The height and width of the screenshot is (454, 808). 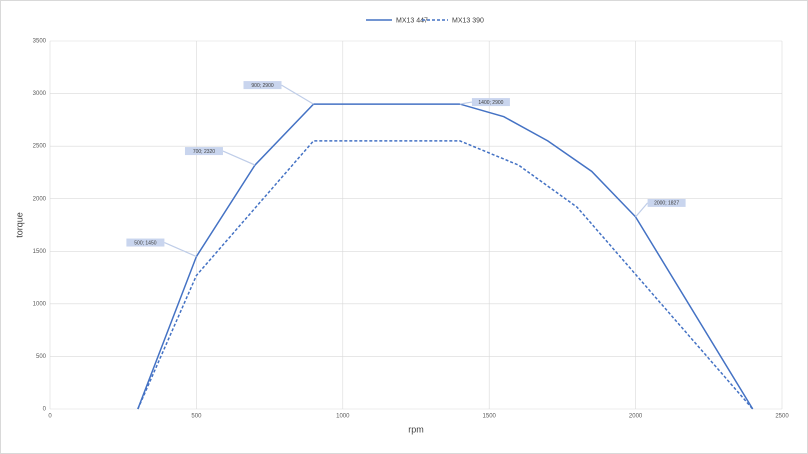 What do you see at coordinates (41, 357) in the screenshot?
I see `y-tick-label: 500` at bounding box center [41, 357].